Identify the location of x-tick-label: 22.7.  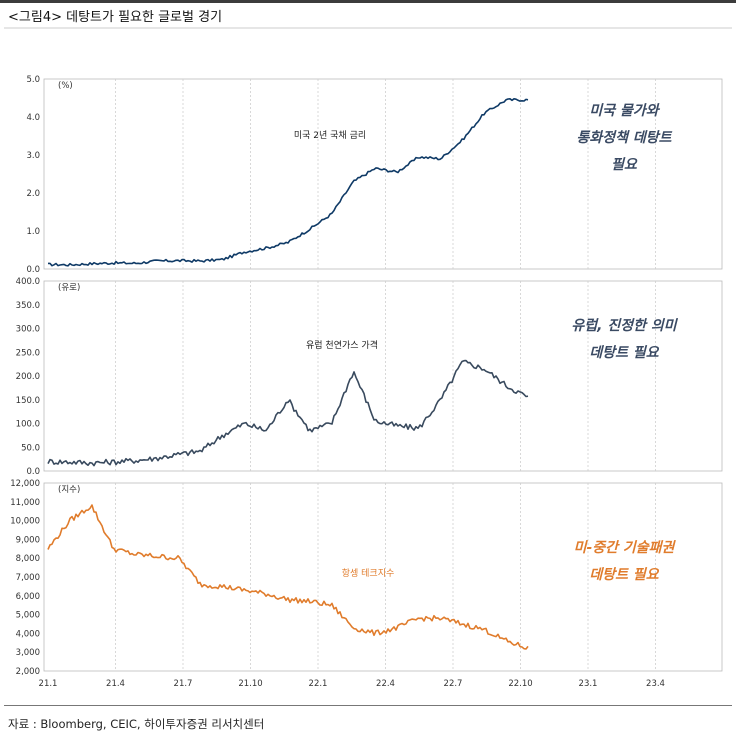
(453, 684).